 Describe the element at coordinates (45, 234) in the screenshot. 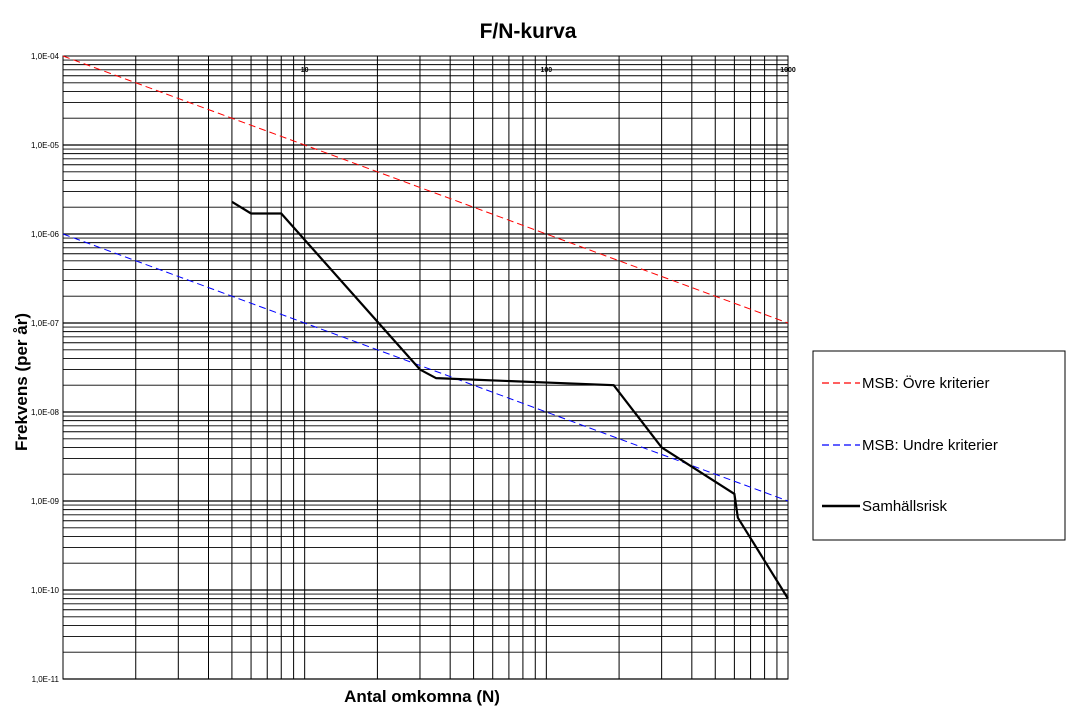

I see `y-tick-label: 1,0E-06` at that location.